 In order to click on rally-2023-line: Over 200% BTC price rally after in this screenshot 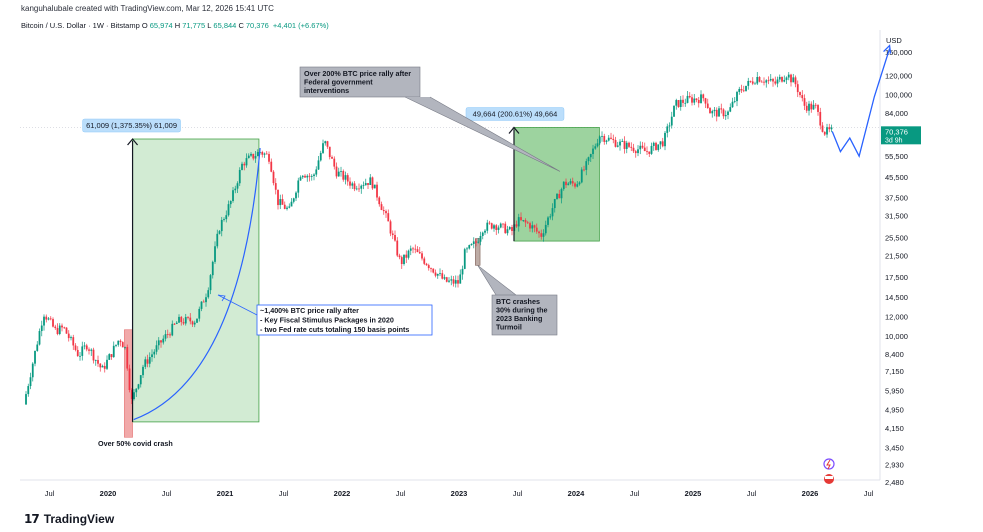, I will do `click(357, 73)`.